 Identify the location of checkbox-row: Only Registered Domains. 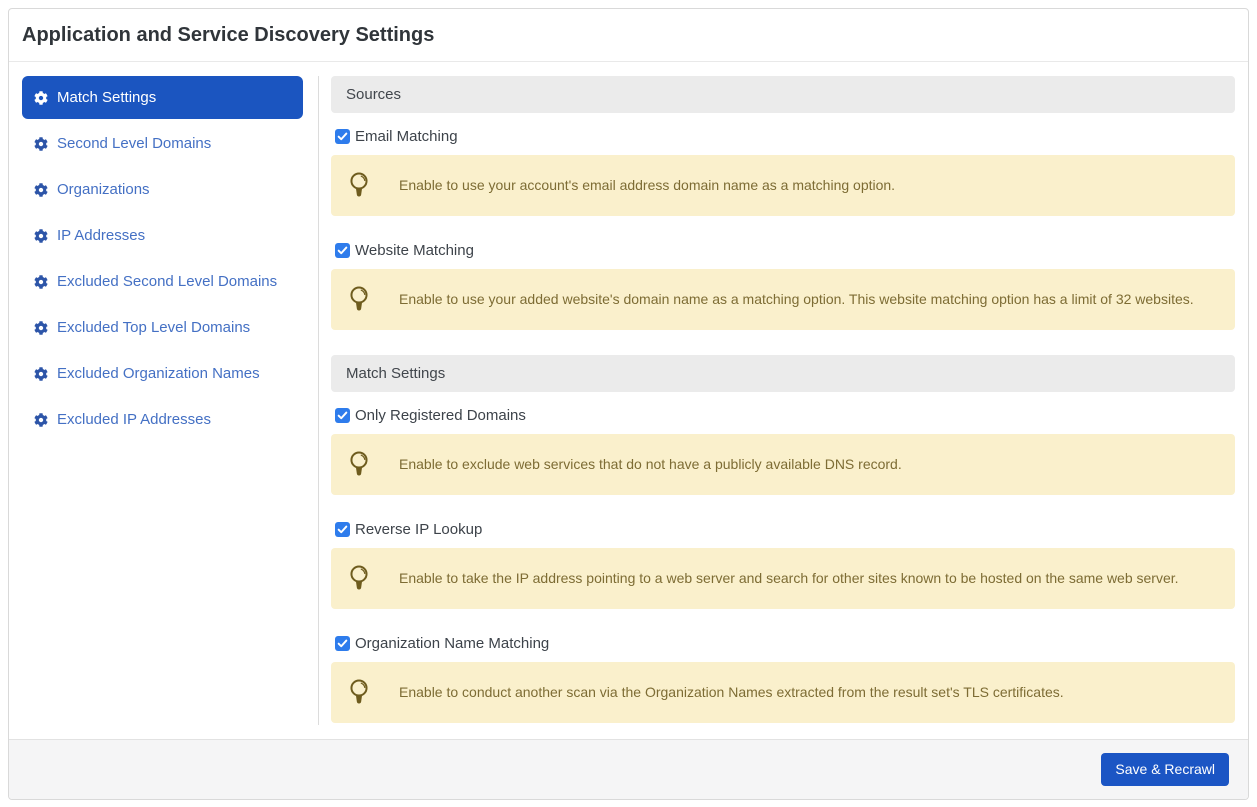
(785, 415).